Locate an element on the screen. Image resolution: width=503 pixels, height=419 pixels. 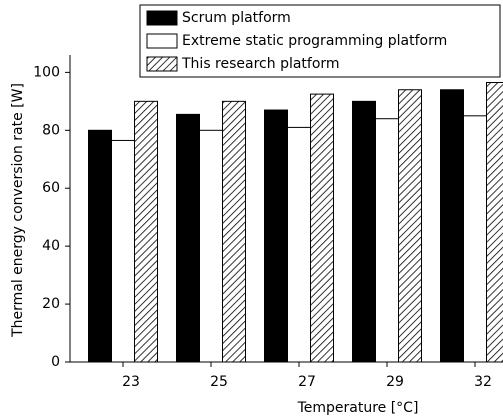
legend-label: Scrum platform is located at coordinates (236, 18).